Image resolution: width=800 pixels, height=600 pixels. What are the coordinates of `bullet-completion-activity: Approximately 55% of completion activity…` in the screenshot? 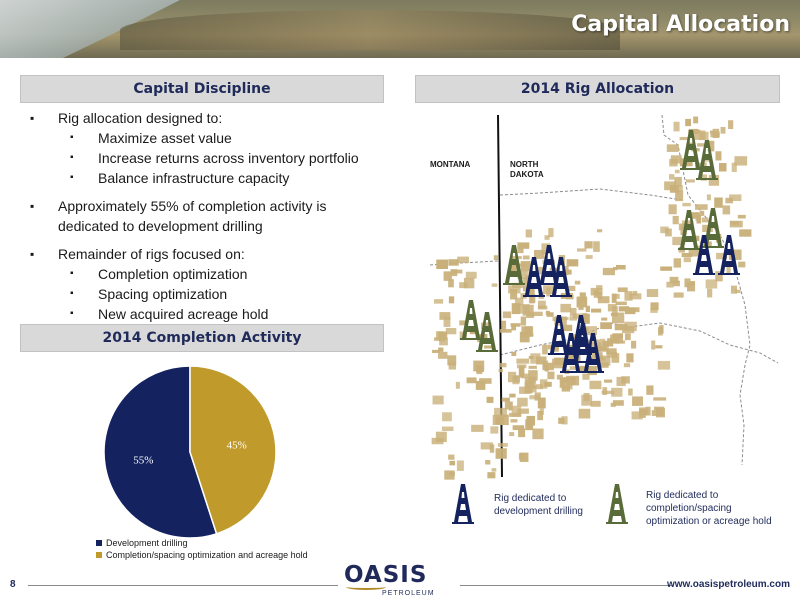 It's located at (210, 216).